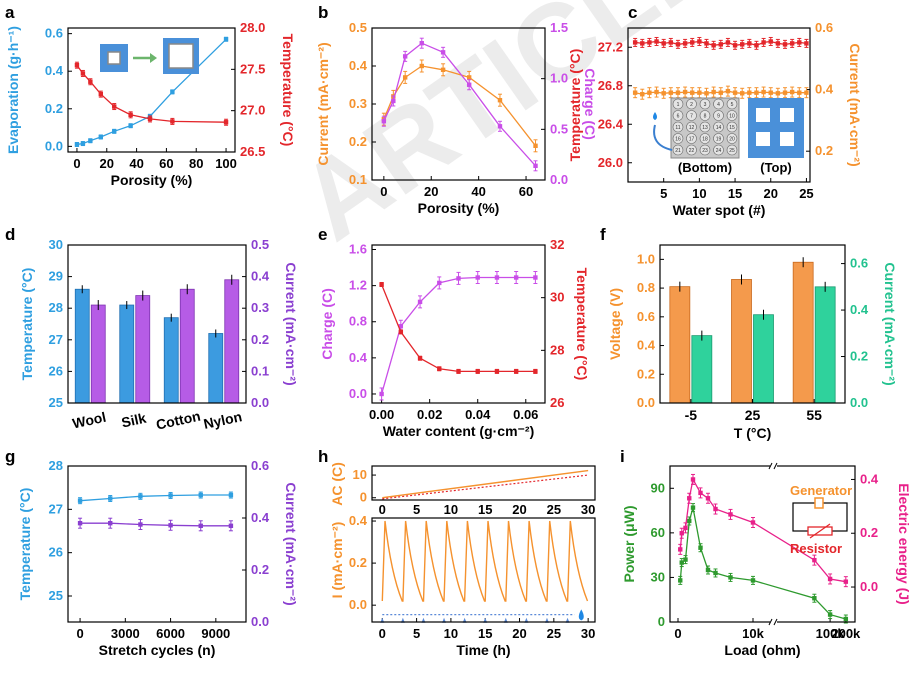 The width and height of the screenshot is (922, 678). What do you see at coordinates (825, 345) in the screenshot?
I see `bar-current` at bounding box center [825, 345].